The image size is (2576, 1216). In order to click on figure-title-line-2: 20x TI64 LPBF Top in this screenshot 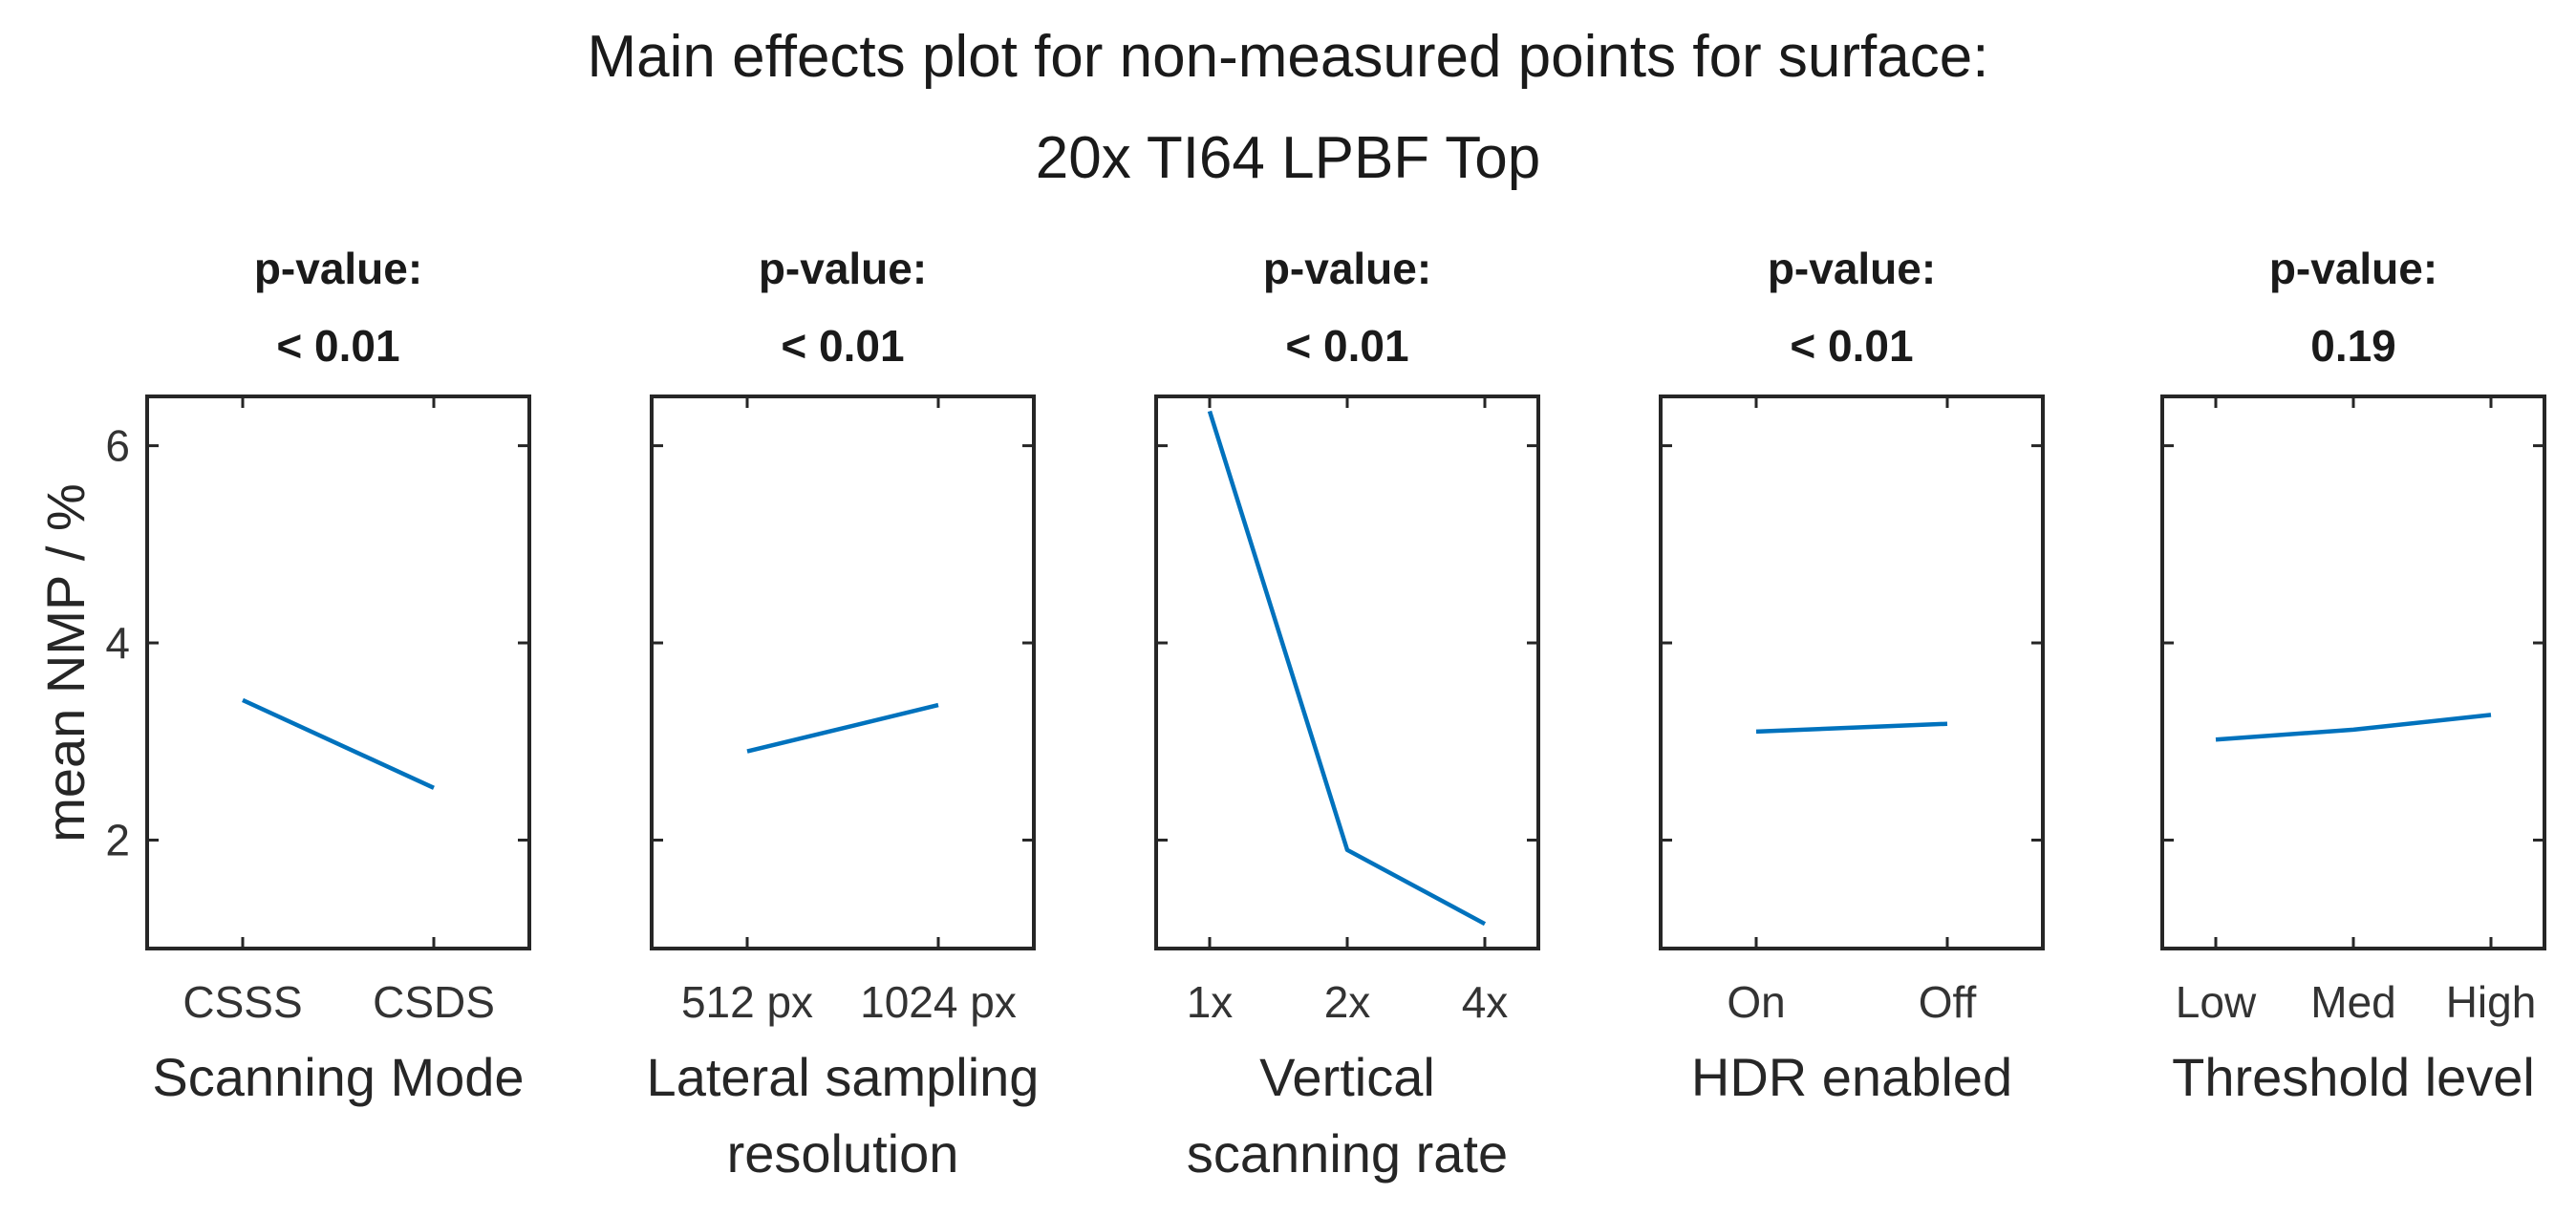, I will do `click(1288, 158)`.